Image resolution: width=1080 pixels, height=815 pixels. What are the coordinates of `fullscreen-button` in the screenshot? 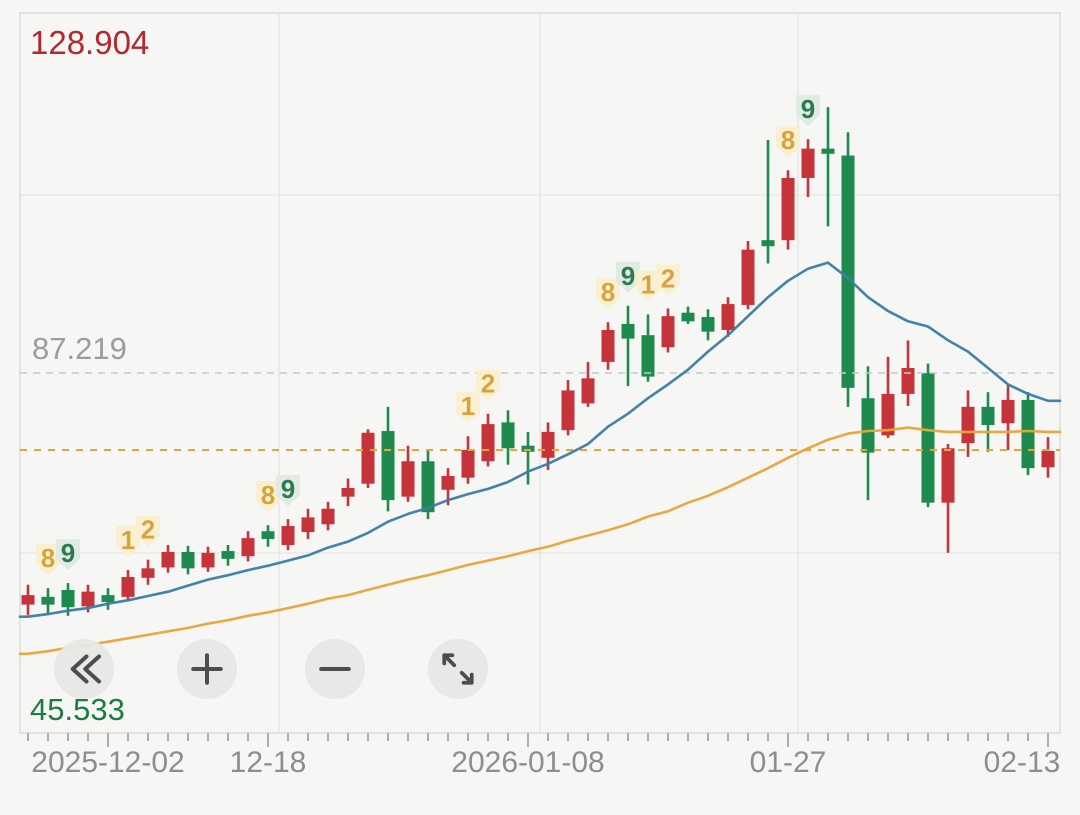 It's located at (458, 669).